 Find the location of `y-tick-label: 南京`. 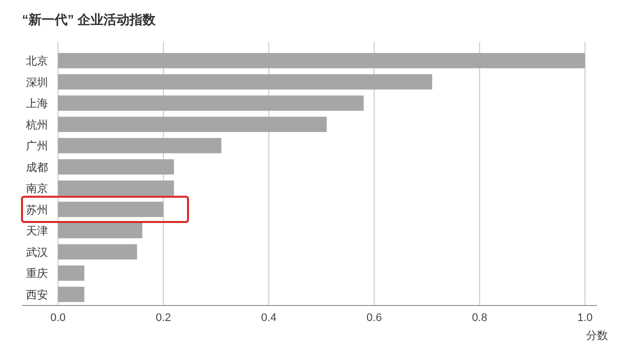

y-tick-label: 南京 is located at coordinates (37, 189).